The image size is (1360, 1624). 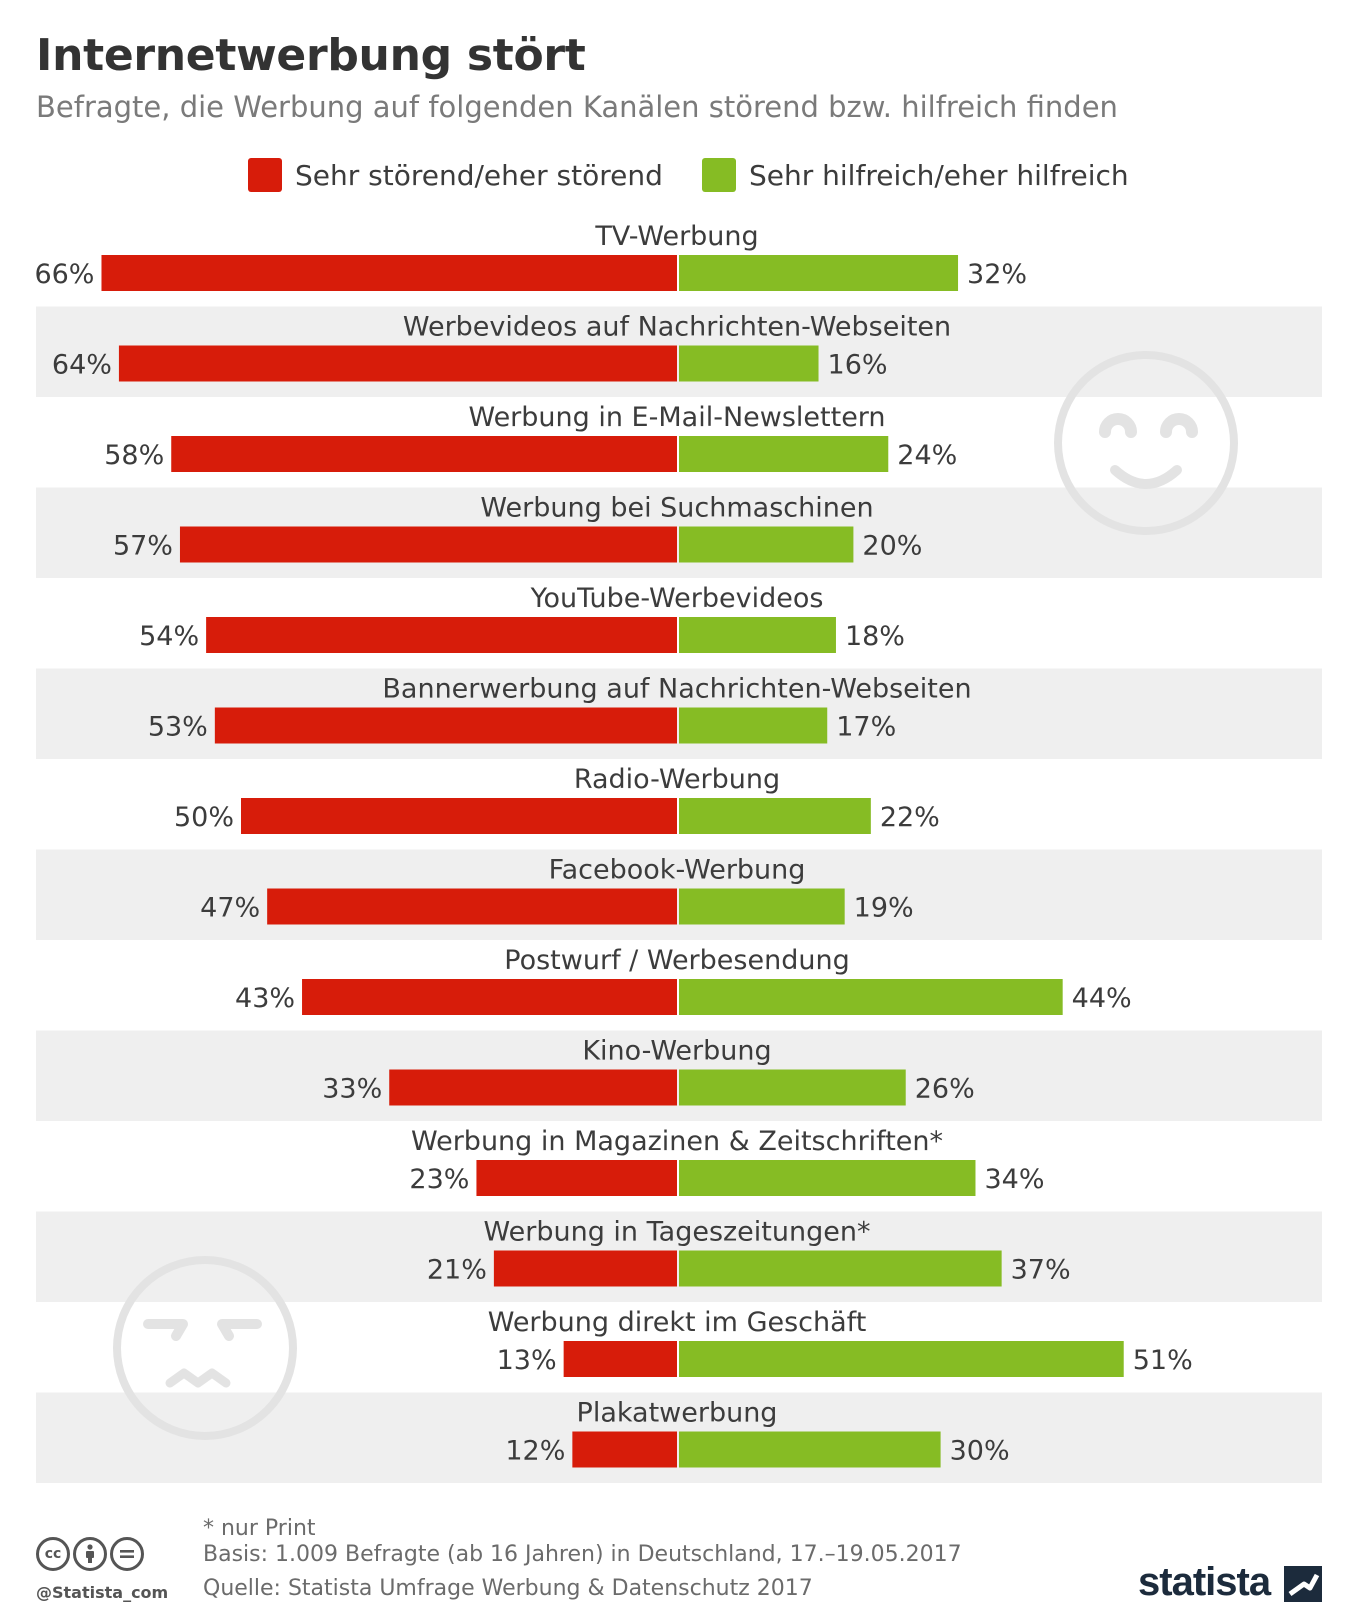 What do you see at coordinates (676, 689) in the screenshot?
I see `category-label: Bannerwerbung auf Nachrichten-Webseiten` at bounding box center [676, 689].